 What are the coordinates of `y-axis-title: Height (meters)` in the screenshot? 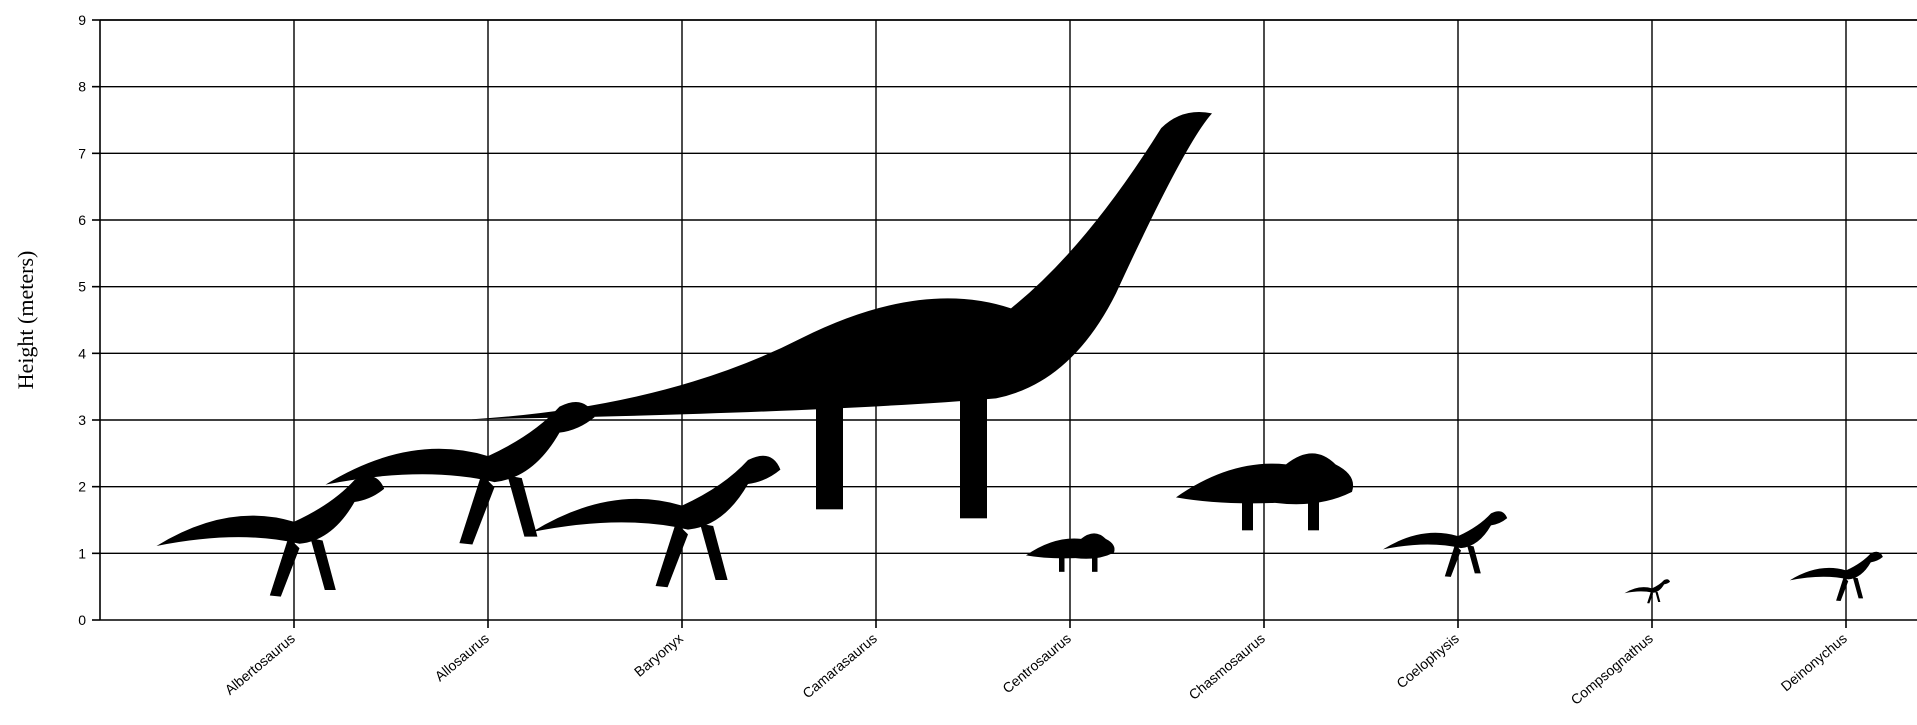 It's located at (25, 320).